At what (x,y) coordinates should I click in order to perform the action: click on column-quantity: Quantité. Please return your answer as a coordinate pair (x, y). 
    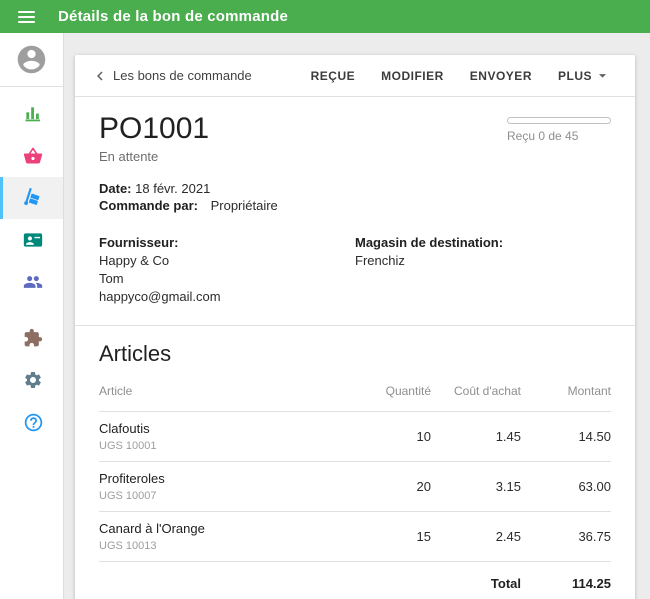
    Looking at the image, I should click on (386, 389).